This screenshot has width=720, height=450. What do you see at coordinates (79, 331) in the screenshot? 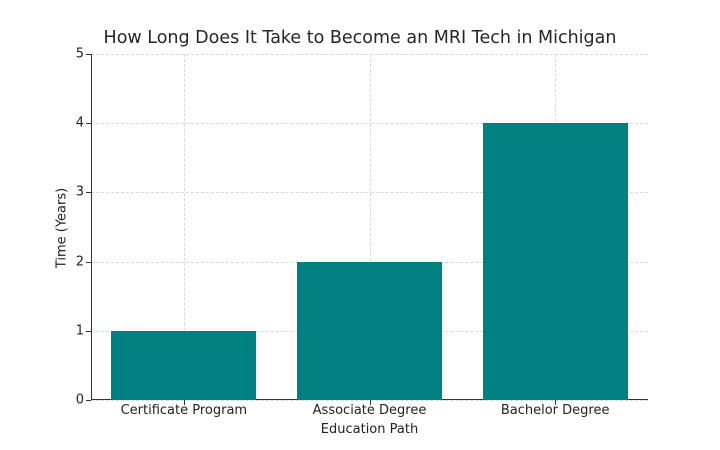
I see `y-tick-label: 1` at bounding box center [79, 331].